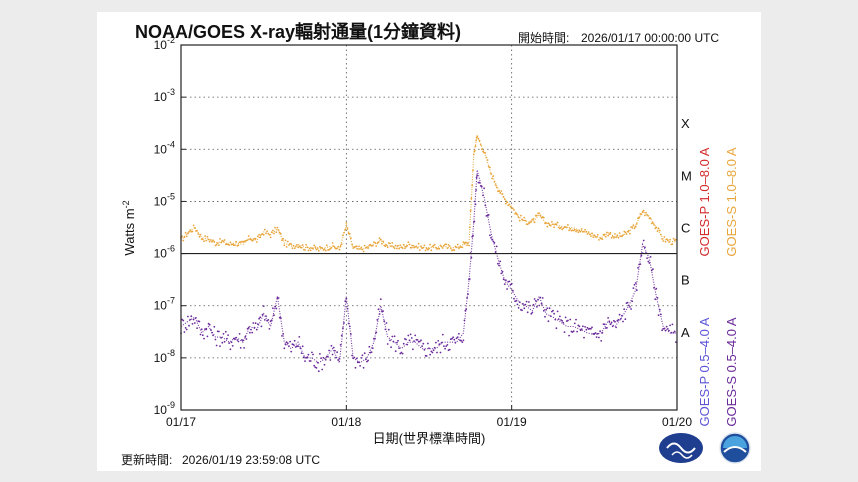 Image resolution: width=858 pixels, height=482 pixels. Describe the element at coordinates (171, 144) in the screenshot. I see `y-tick-exponent: -4` at that location.